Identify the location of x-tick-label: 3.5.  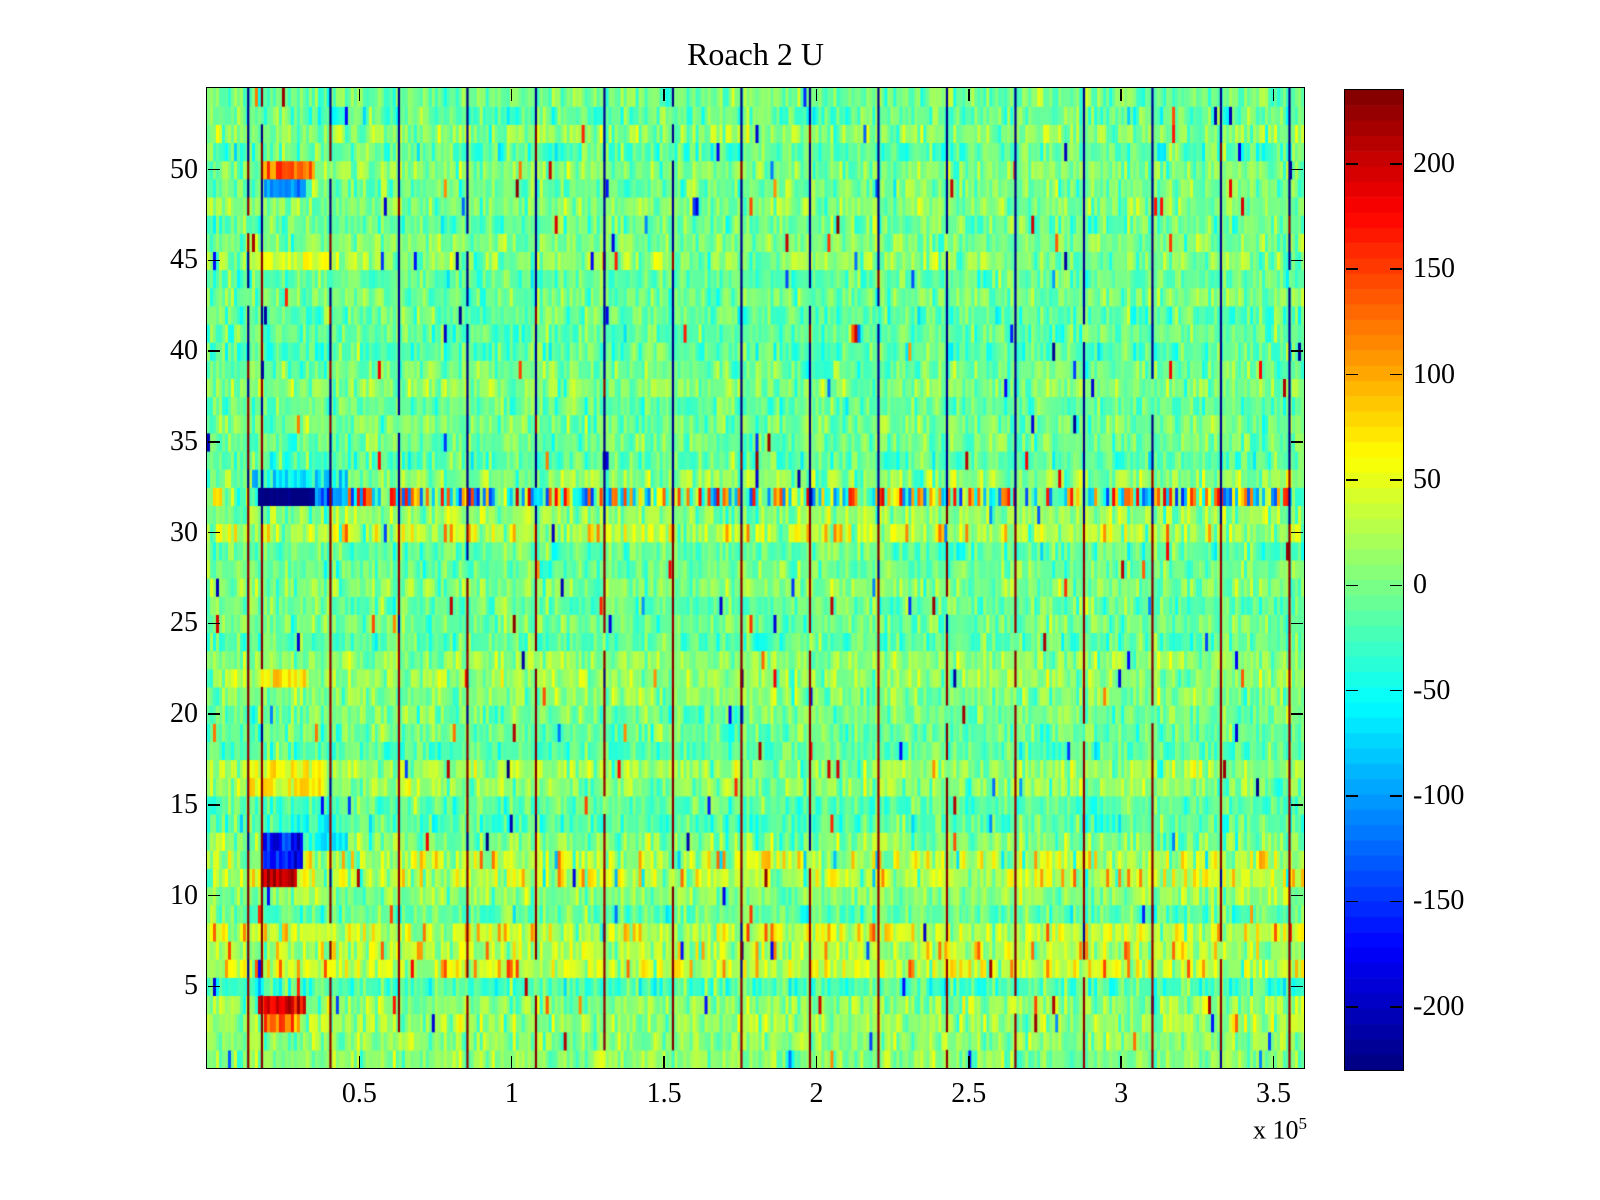
(1274, 1093).